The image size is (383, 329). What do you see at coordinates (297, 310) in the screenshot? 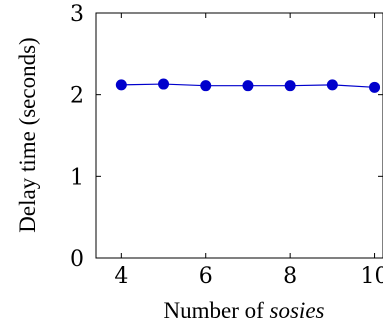
I see `x-axis-label-emphasis: sosies` at bounding box center [297, 310].